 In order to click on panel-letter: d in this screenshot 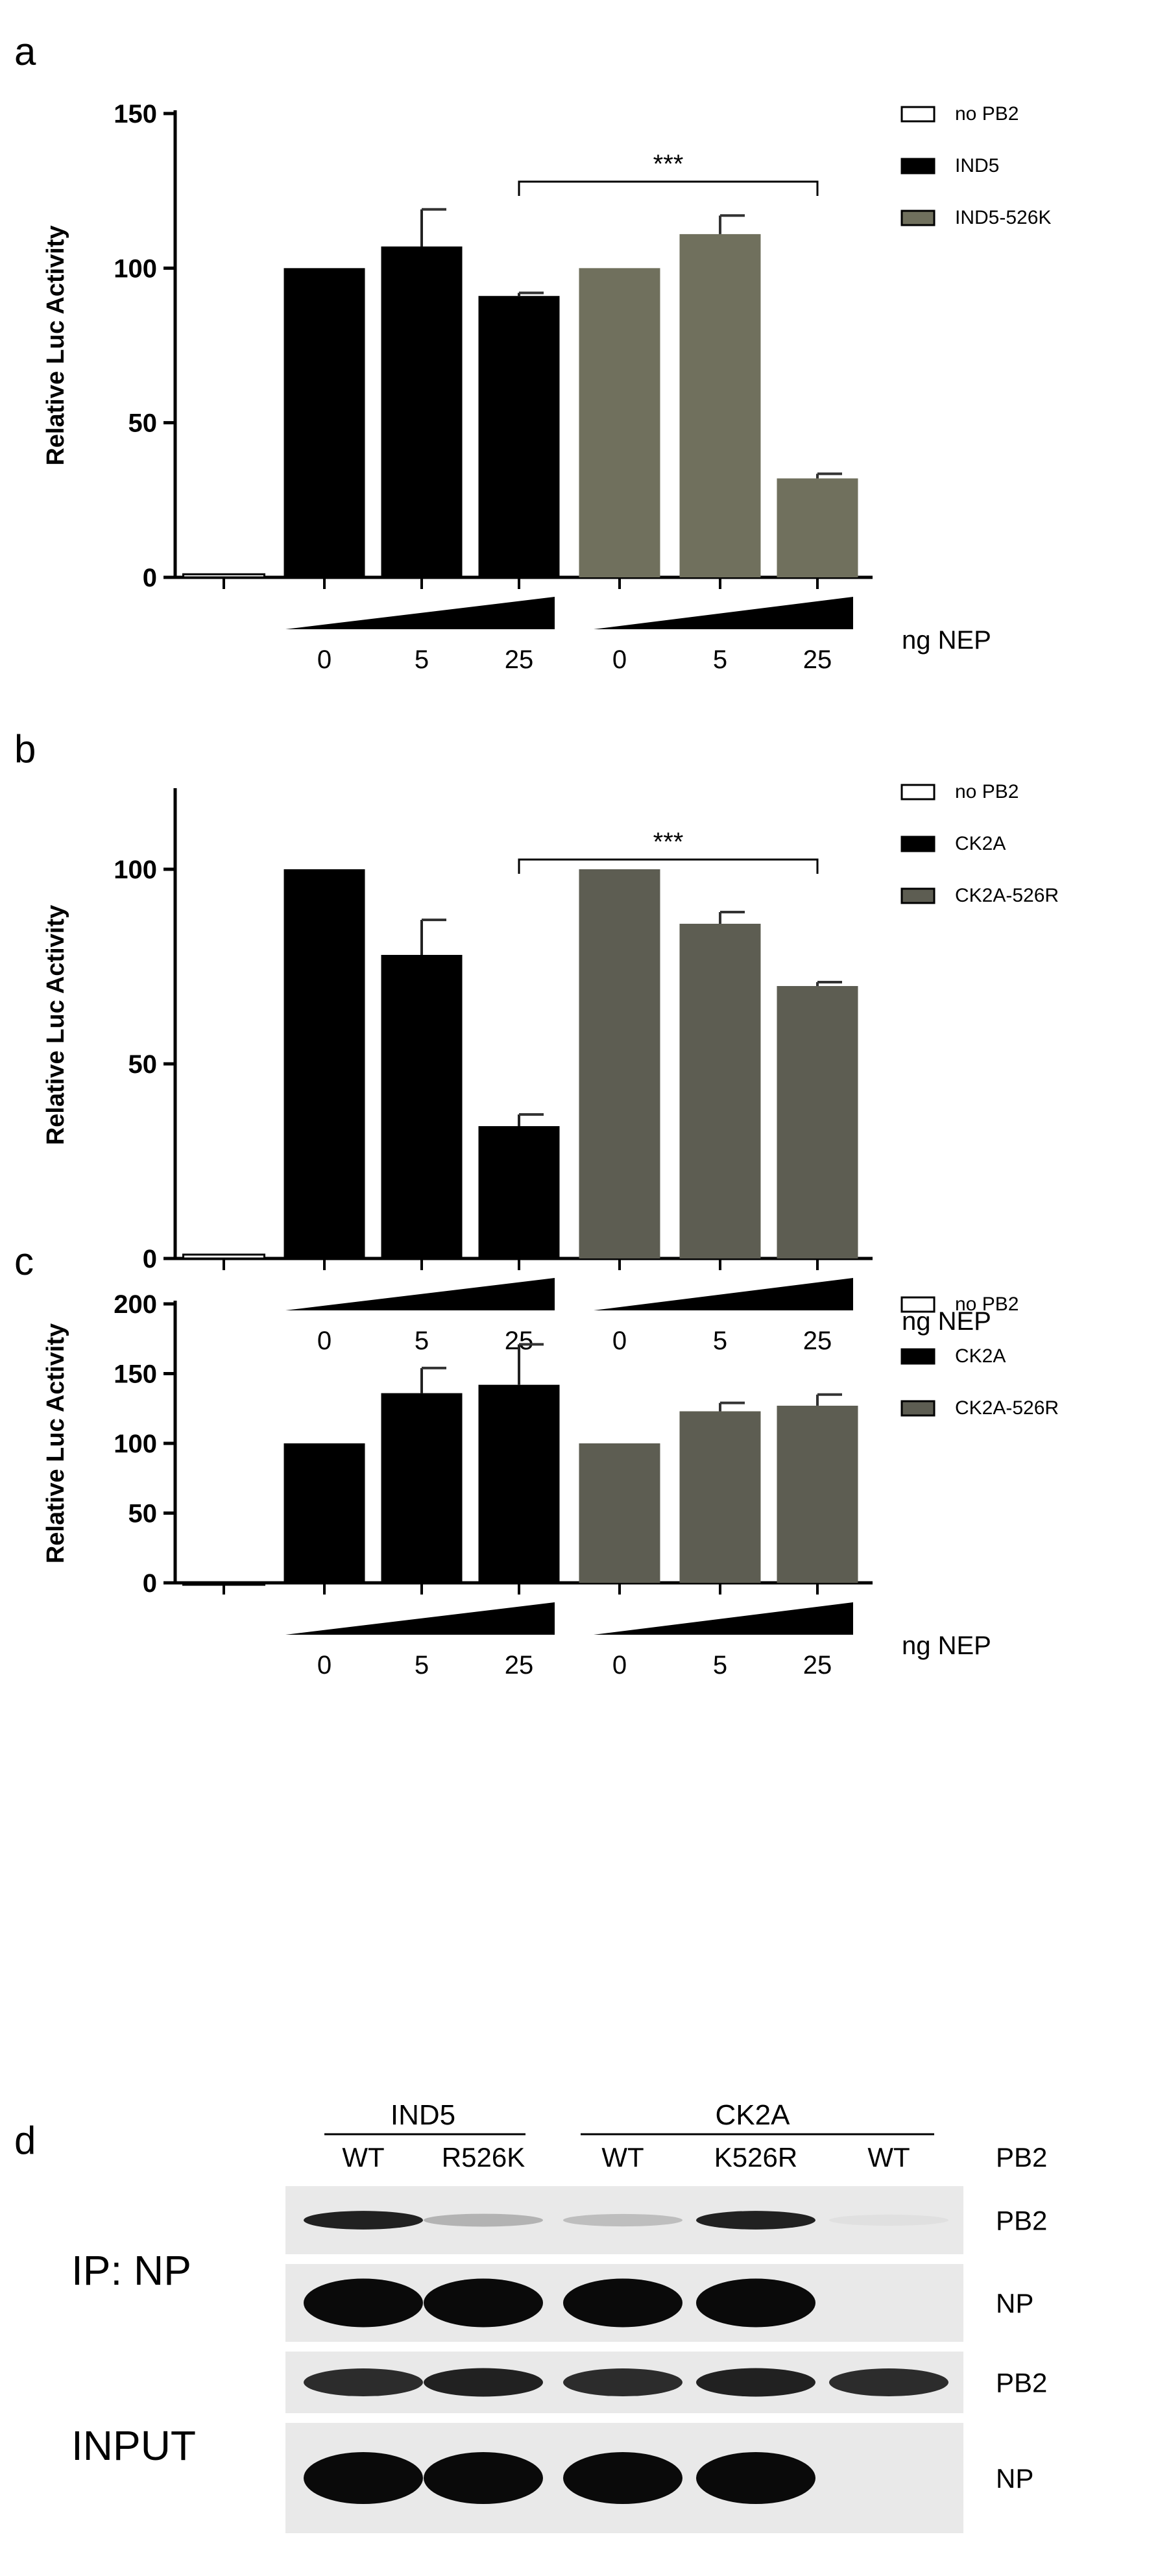, I will do `click(25, 2140)`.